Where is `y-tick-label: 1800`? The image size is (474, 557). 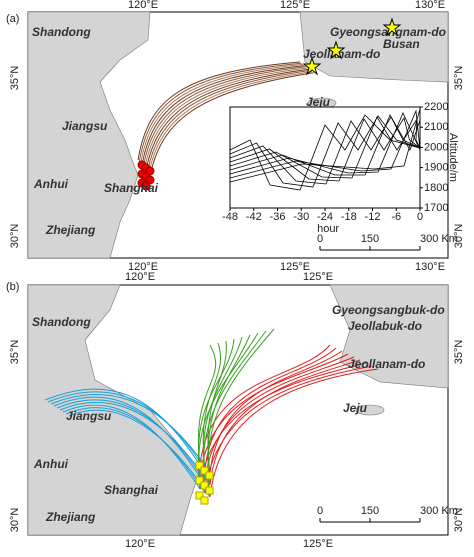
y-tick-label: 1800 is located at coordinates (436, 188).